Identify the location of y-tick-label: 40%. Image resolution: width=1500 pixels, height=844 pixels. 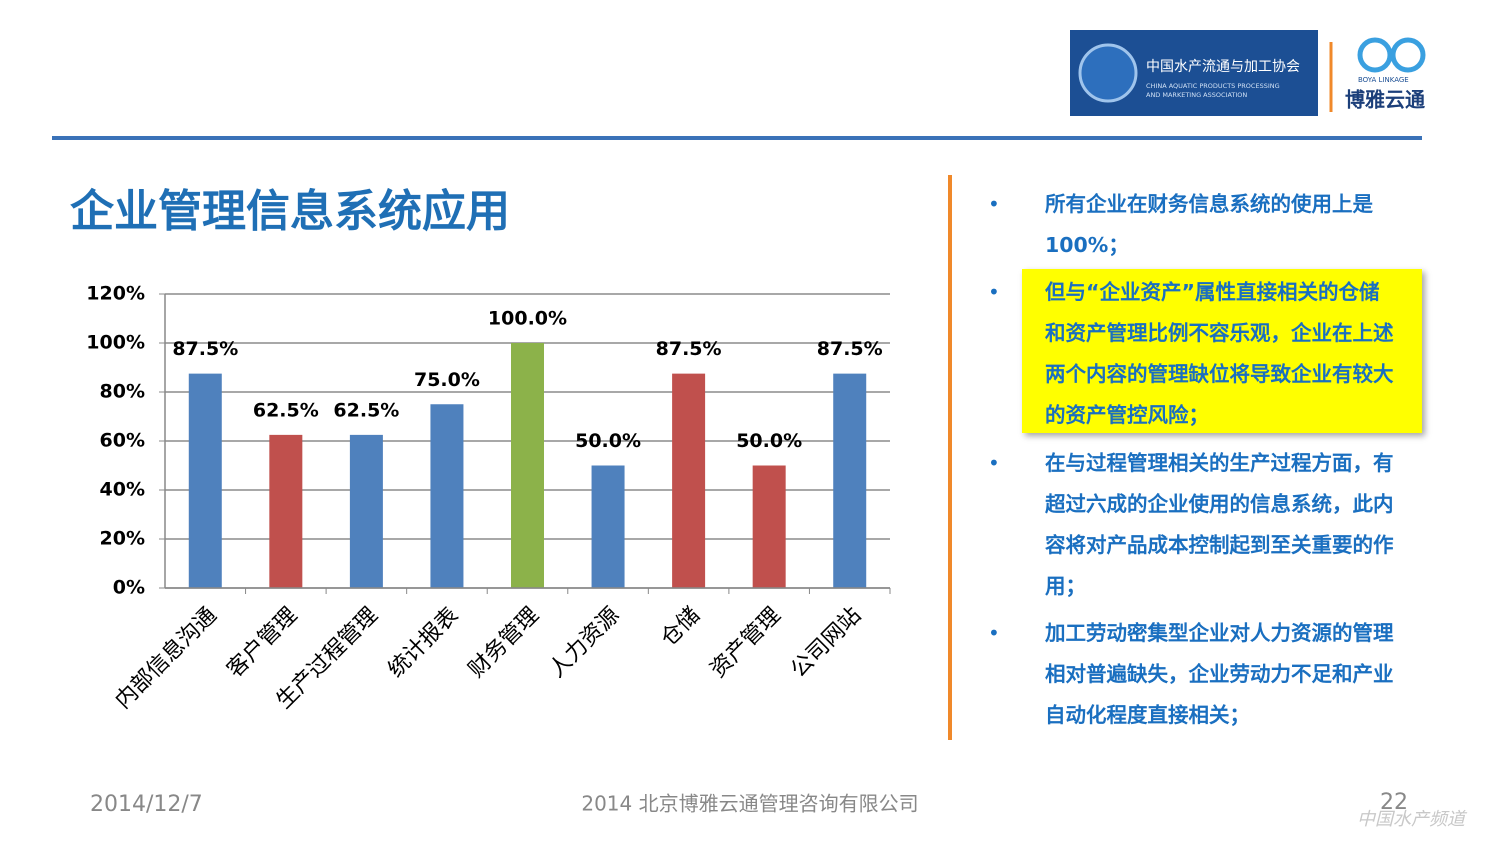
(122, 490).